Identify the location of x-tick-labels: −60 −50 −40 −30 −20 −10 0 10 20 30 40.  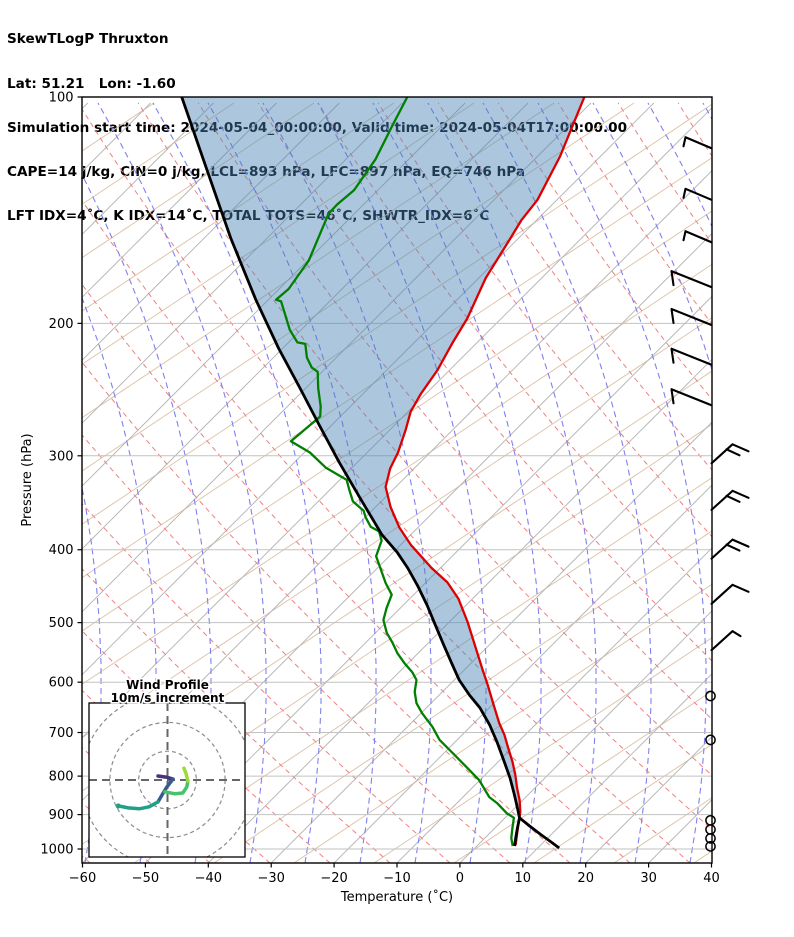
(394, 878).